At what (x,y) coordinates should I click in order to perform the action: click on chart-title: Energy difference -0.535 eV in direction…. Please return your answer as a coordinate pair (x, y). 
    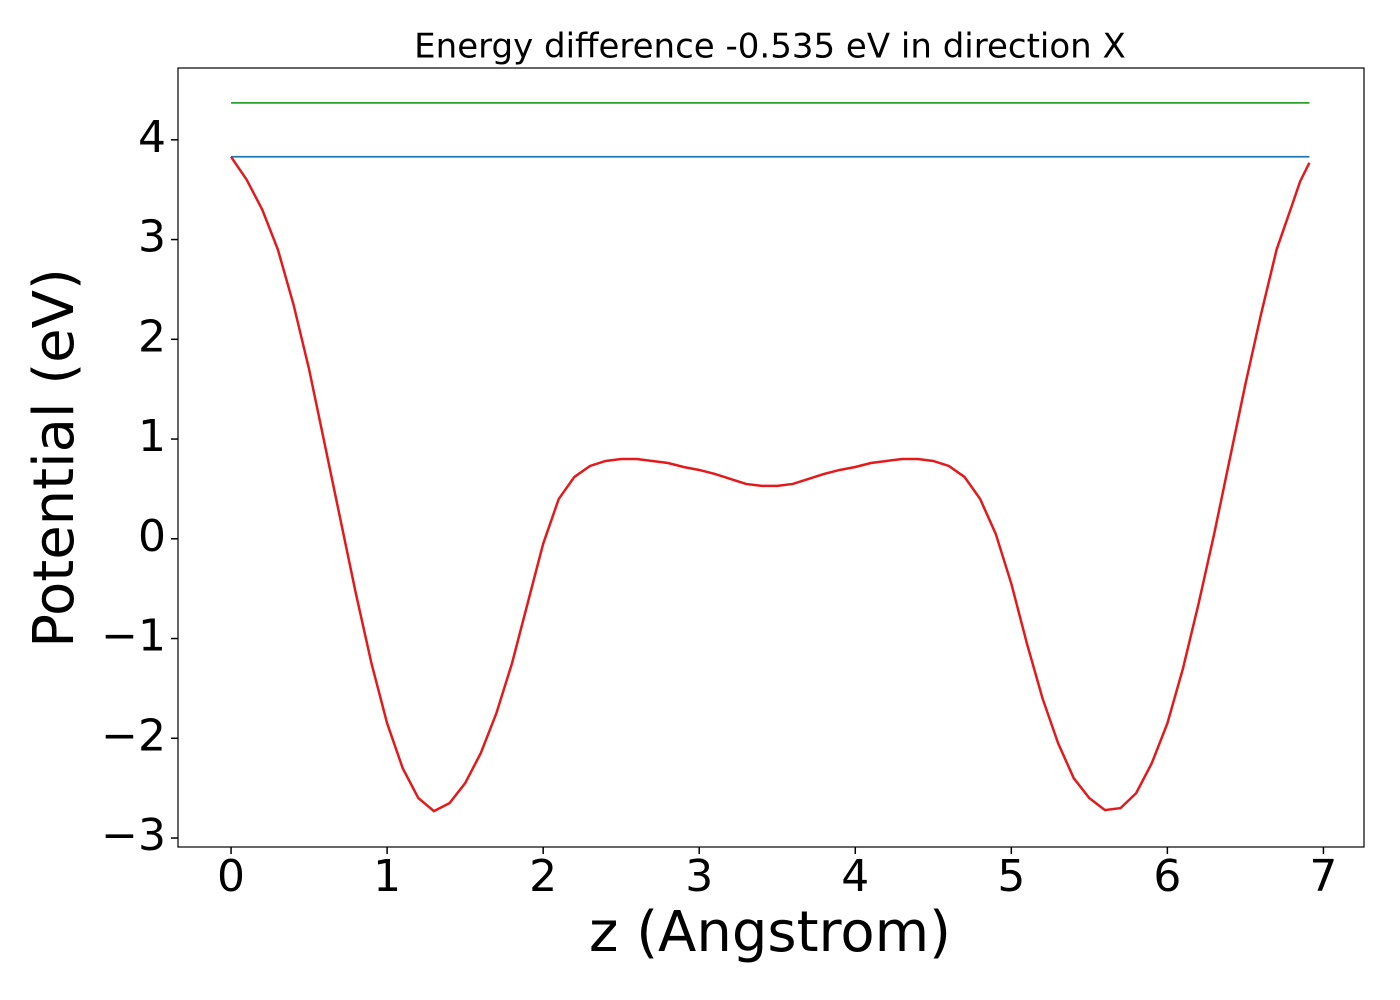
    Looking at the image, I should click on (770, 47).